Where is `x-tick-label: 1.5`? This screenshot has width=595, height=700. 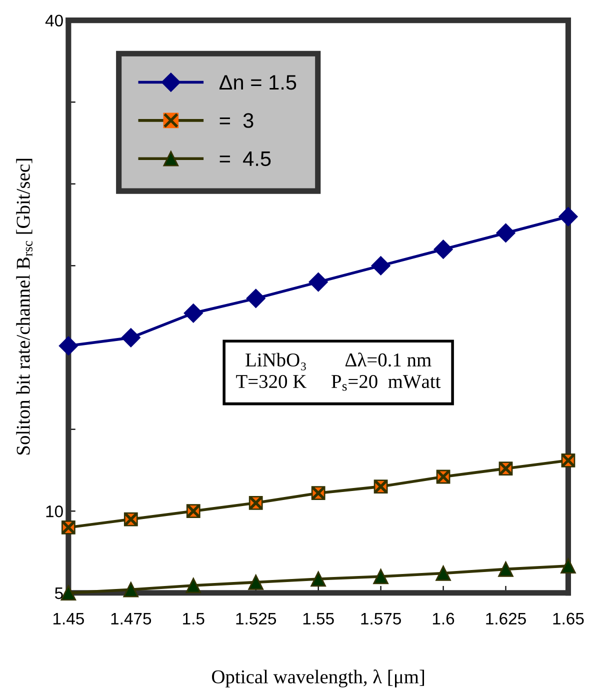
x-tick-label: 1.5 is located at coordinates (193, 618).